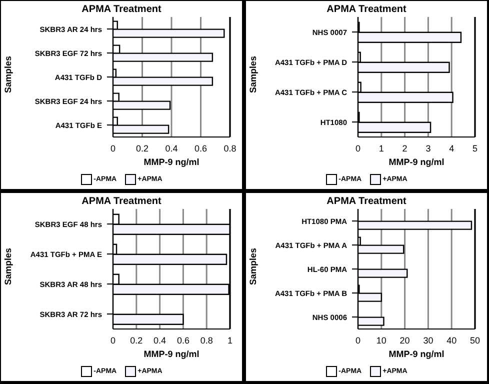 Image resolution: width=489 pixels, height=384 pixels. What do you see at coordinates (451, 340) in the screenshot?
I see `x-tick-label: 40` at bounding box center [451, 340].